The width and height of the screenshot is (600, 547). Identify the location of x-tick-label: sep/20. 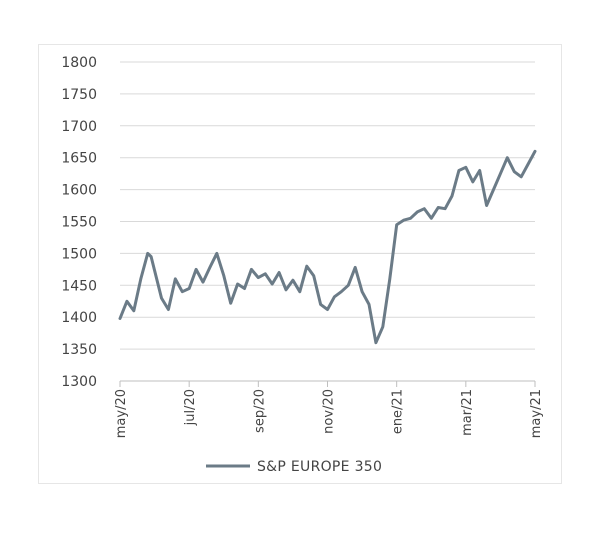
(259, 411).